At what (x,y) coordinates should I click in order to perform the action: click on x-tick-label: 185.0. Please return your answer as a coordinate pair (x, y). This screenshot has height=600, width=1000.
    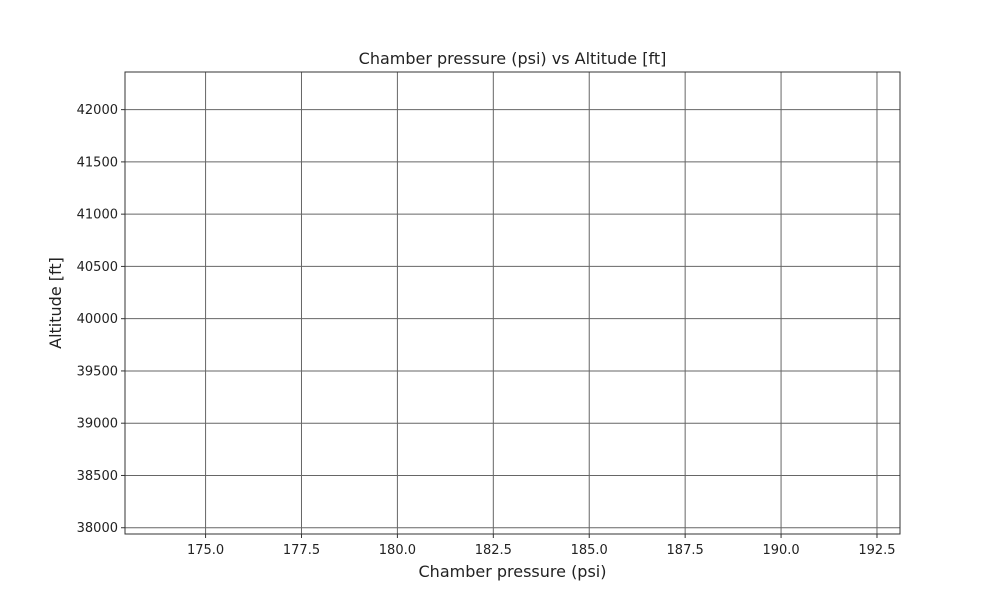
    Looking at the image, I should click on (589, 550).